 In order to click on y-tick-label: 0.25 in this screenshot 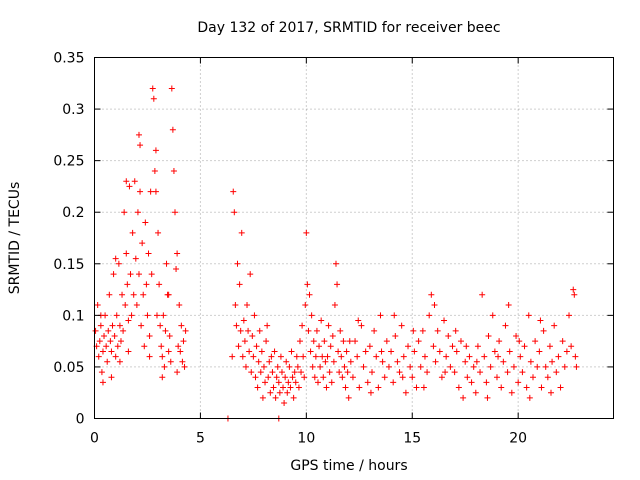, I will do `click(68, 162)`.